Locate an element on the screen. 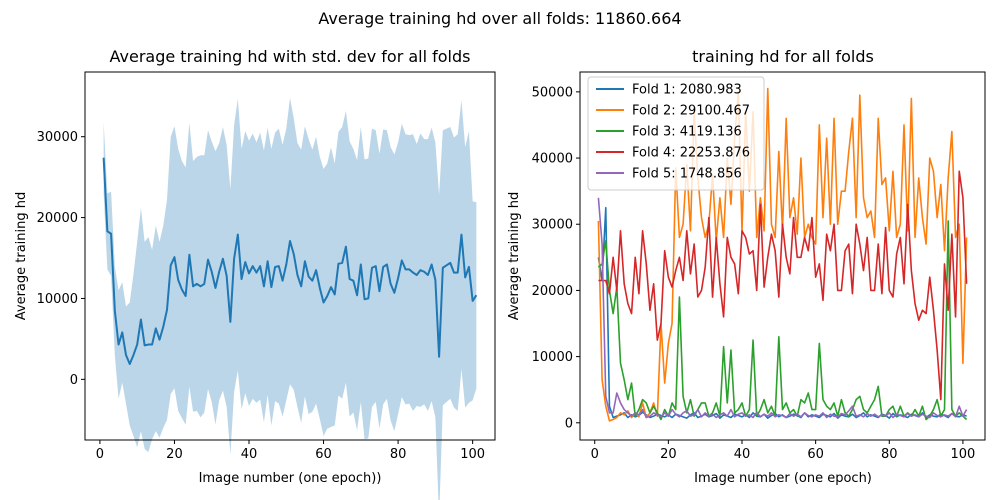  chart-left-x-label: Image number (one epoch)) is located at coordinates (290, 478).